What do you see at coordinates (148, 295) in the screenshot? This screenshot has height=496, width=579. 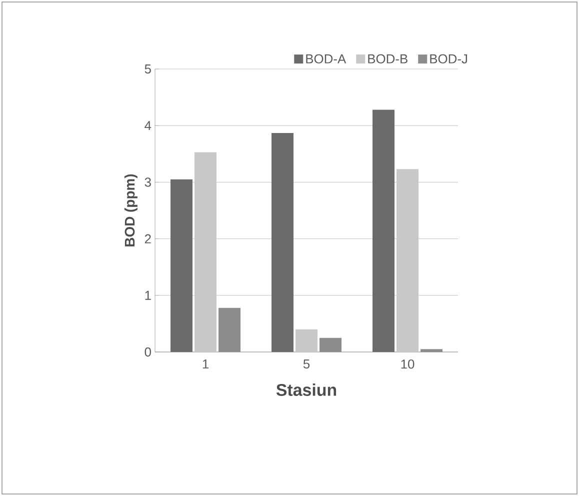 I see `y-tick-label: 1` at bounding box center [148, 295].